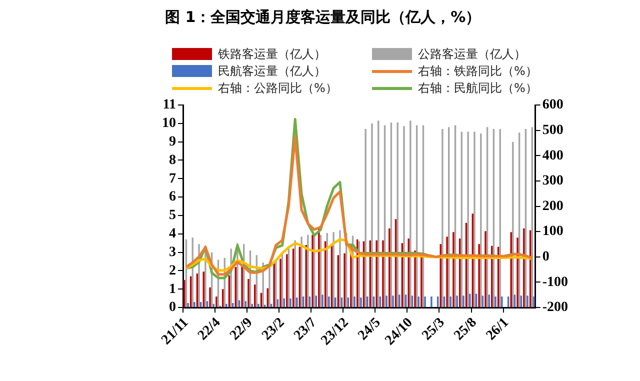  I want to click on x-tick-label: 25/8, so click(466, 329).